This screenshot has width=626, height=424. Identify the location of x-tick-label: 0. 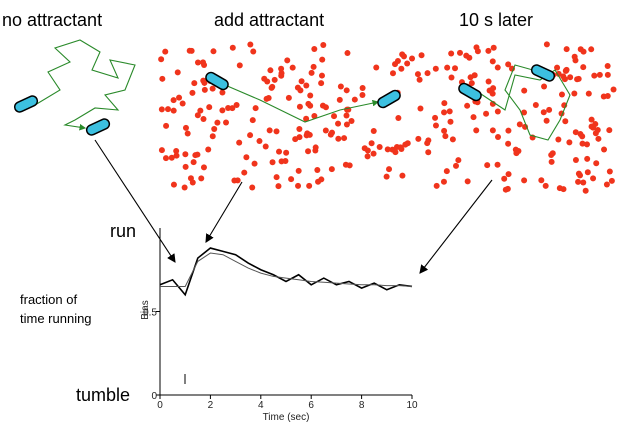
(160, 405).